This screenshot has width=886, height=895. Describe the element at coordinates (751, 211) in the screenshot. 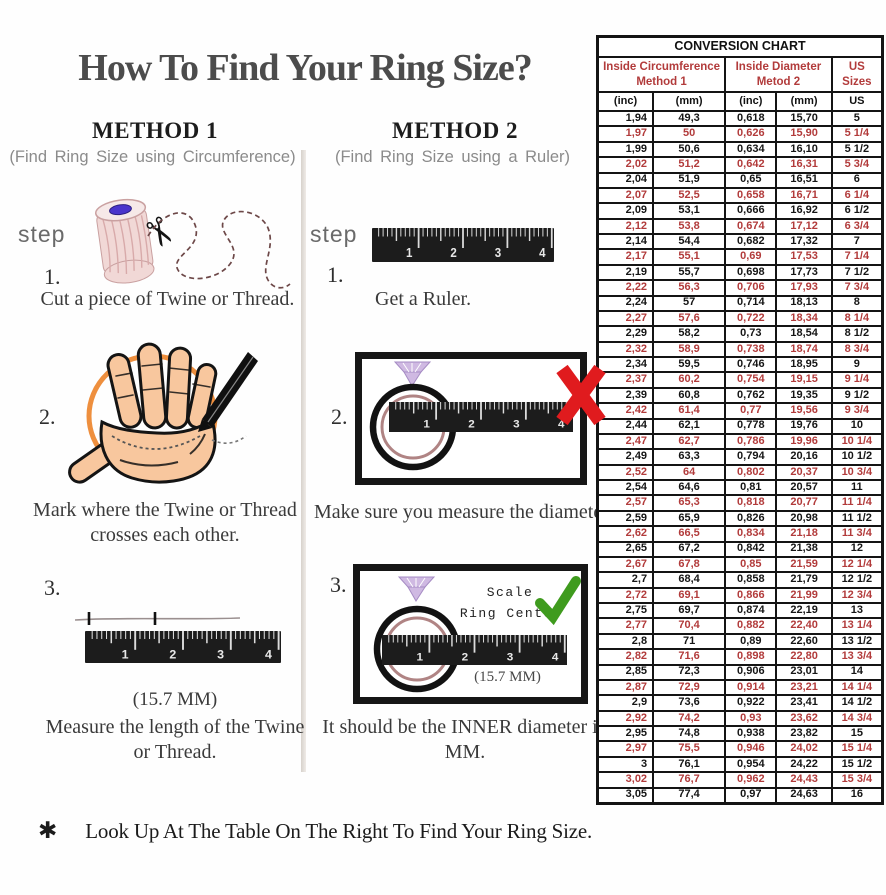

I see `table-cell: 0,666` at that location.